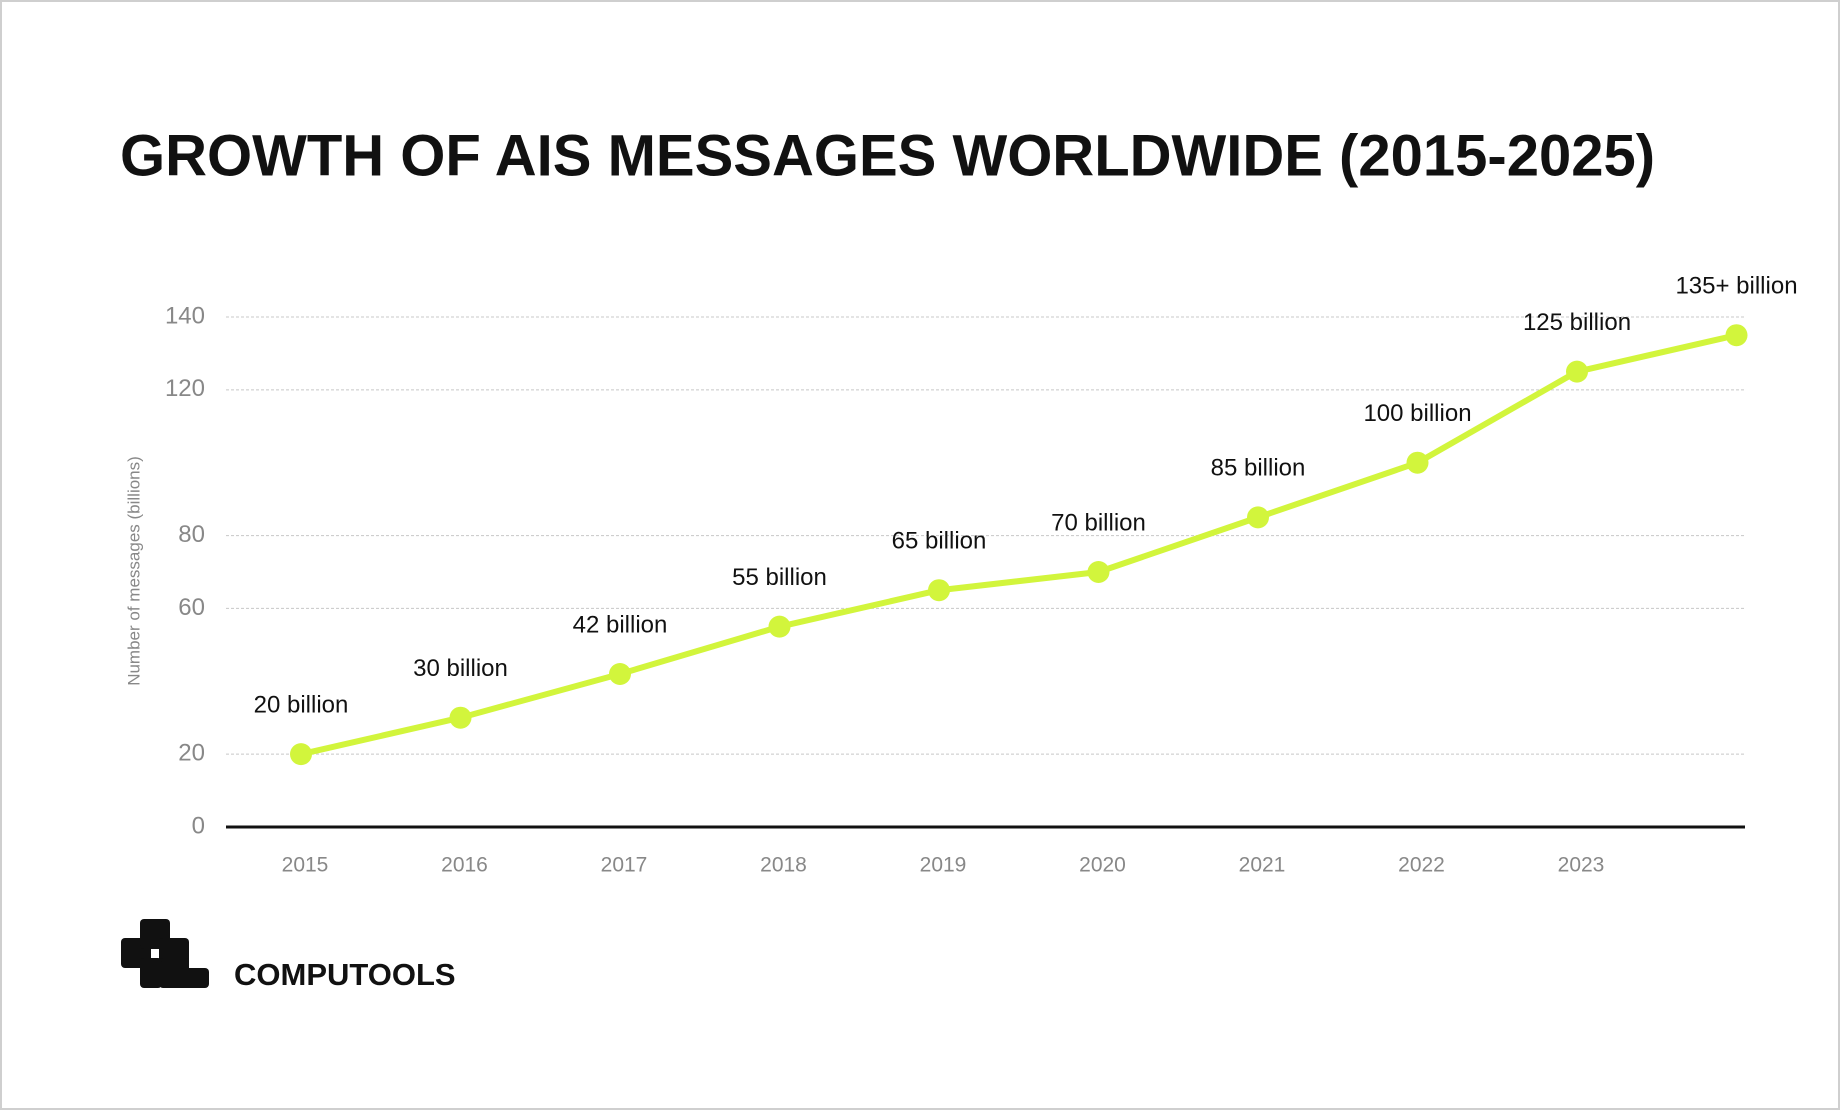  What do you see at coordinates (460, 668) in the screenshot?
I see `value-label: 30 billion` at bounding box center [460, 668].